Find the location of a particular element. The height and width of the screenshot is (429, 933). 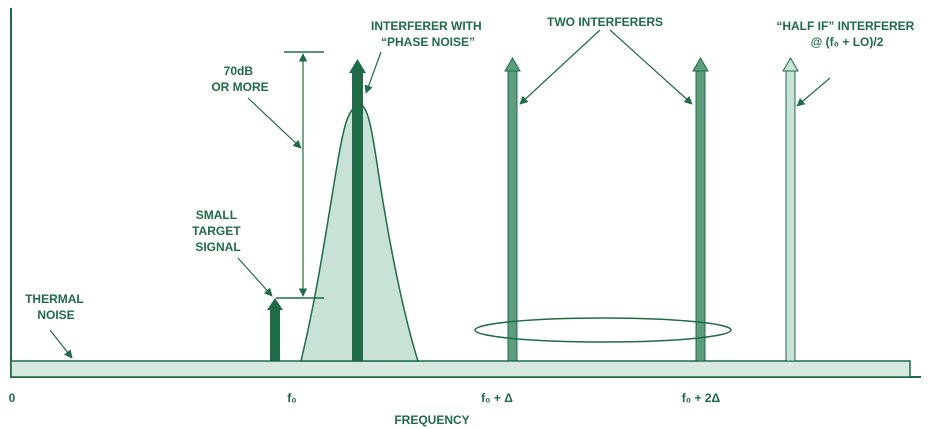

two-interferers-label: TWO INTERFERERS is located at coordinates (605, 22).